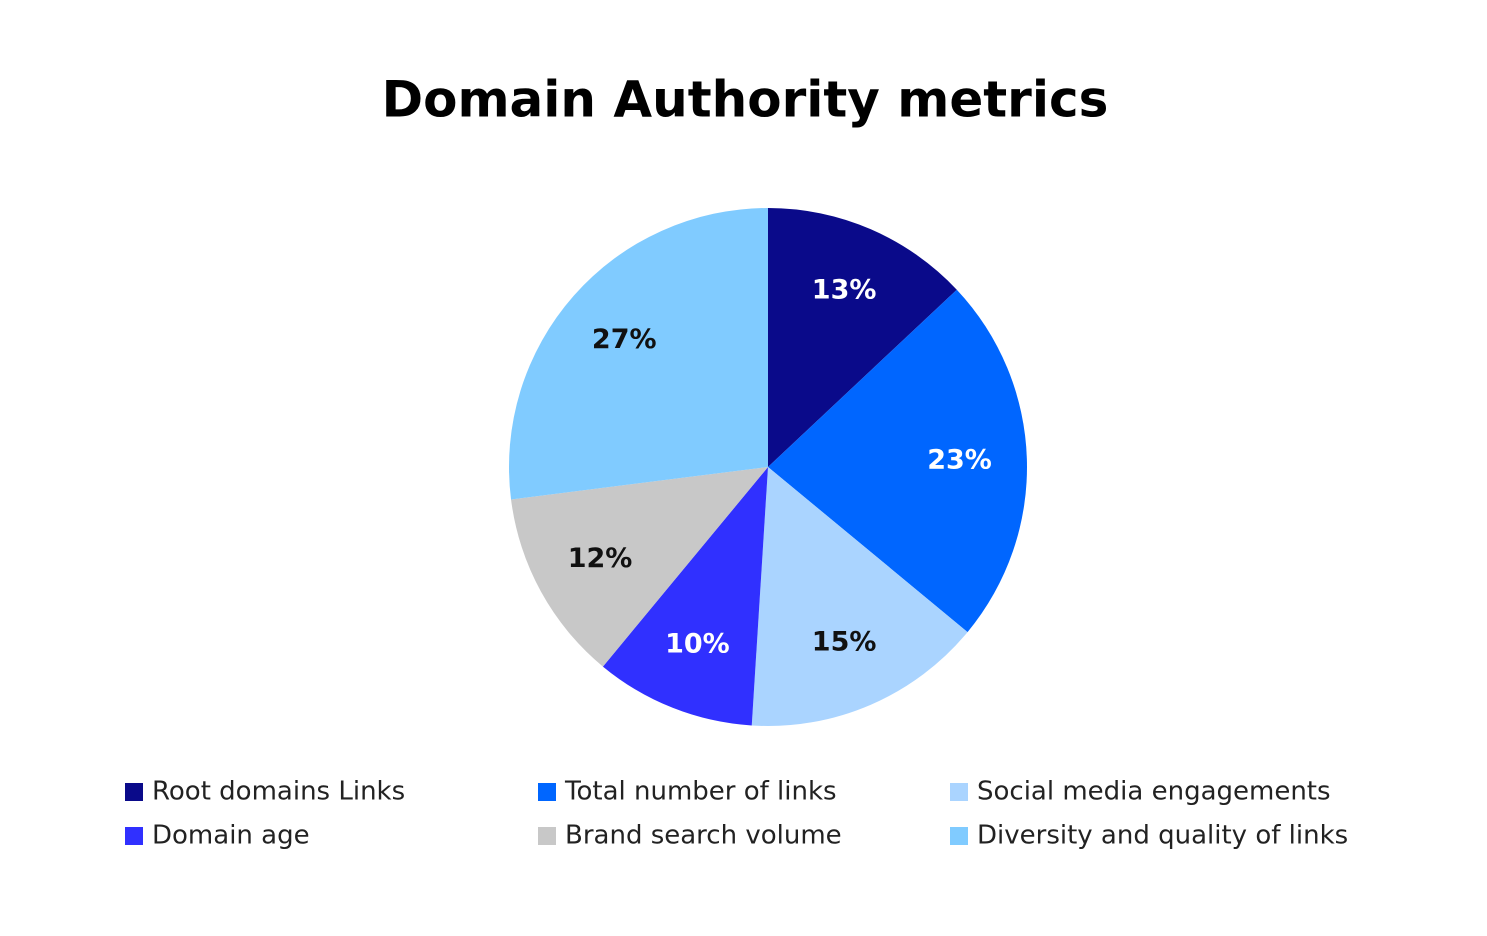  What do you see at coordinates (844, 290) in the screenshot?
I see `data-label: 13%` at bounding box center [844, 290].